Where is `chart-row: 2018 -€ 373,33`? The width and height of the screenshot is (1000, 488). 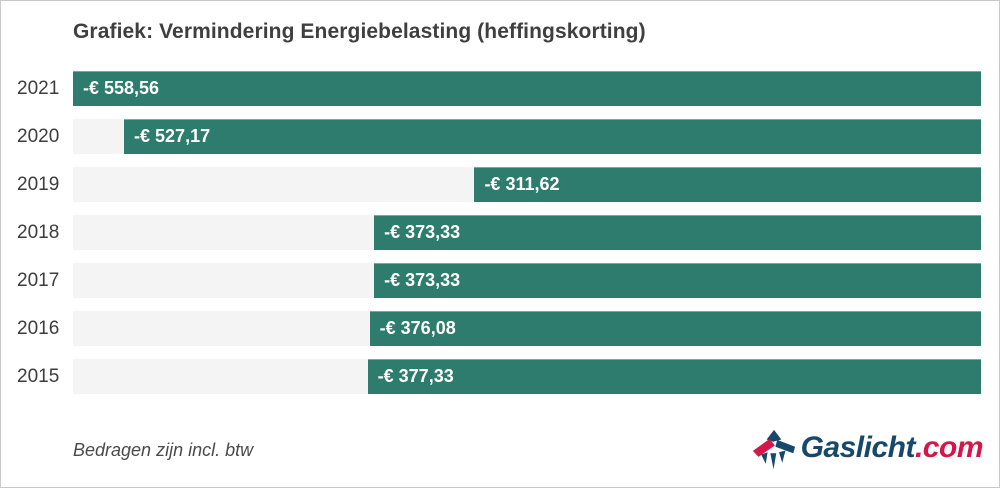
chart-row: 2018 -€ 373,33 is located at coordinates (500, 232).